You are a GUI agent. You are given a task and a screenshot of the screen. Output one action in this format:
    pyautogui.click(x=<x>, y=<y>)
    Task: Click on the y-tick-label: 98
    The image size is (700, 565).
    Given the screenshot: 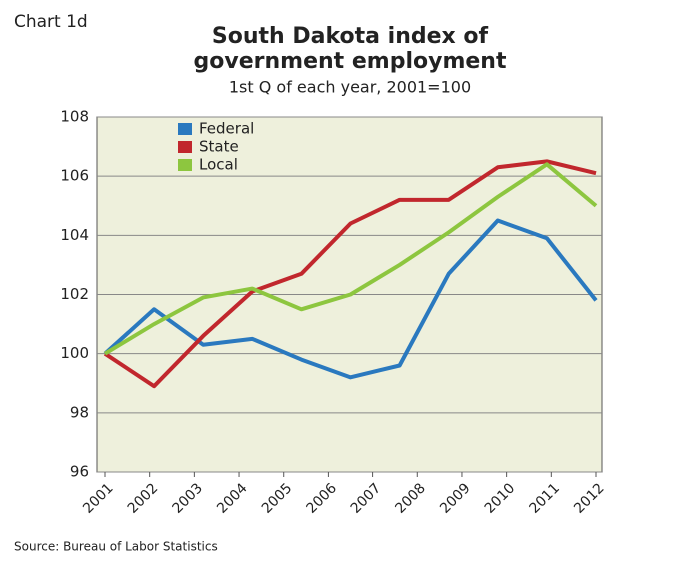 What is the action you would take?
    pyautogui.click(x=79, y=412)
    